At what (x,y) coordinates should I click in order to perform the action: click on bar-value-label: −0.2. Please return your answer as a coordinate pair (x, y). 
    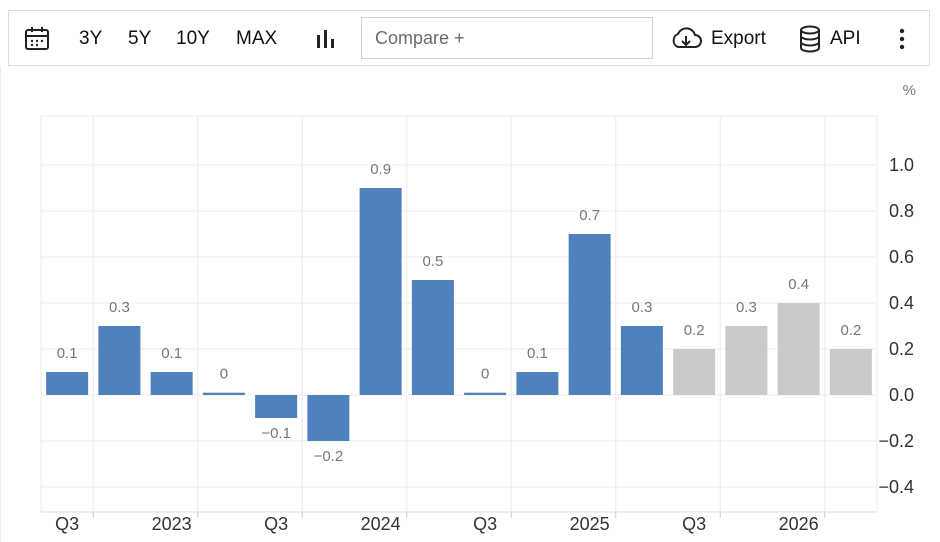
    Looking at the image, I should click on (329, 456).